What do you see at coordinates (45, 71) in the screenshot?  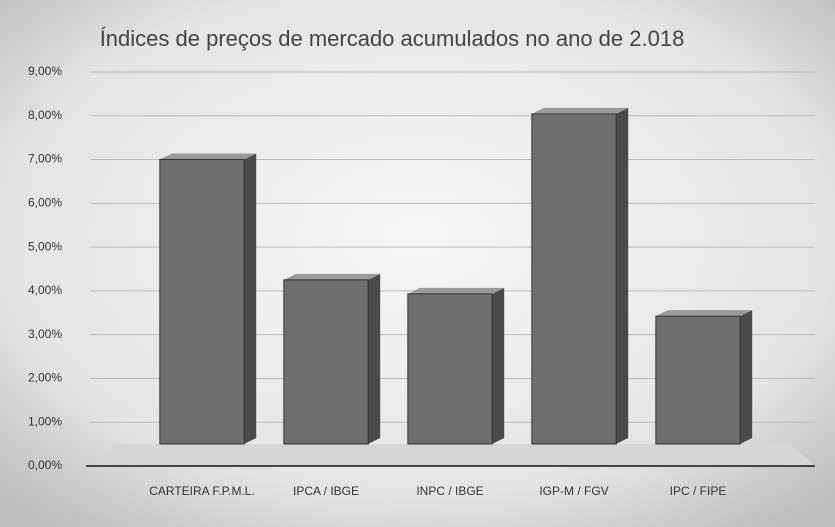 I see `y-tick-label: 9,00%` at bounding box center [45, 71].